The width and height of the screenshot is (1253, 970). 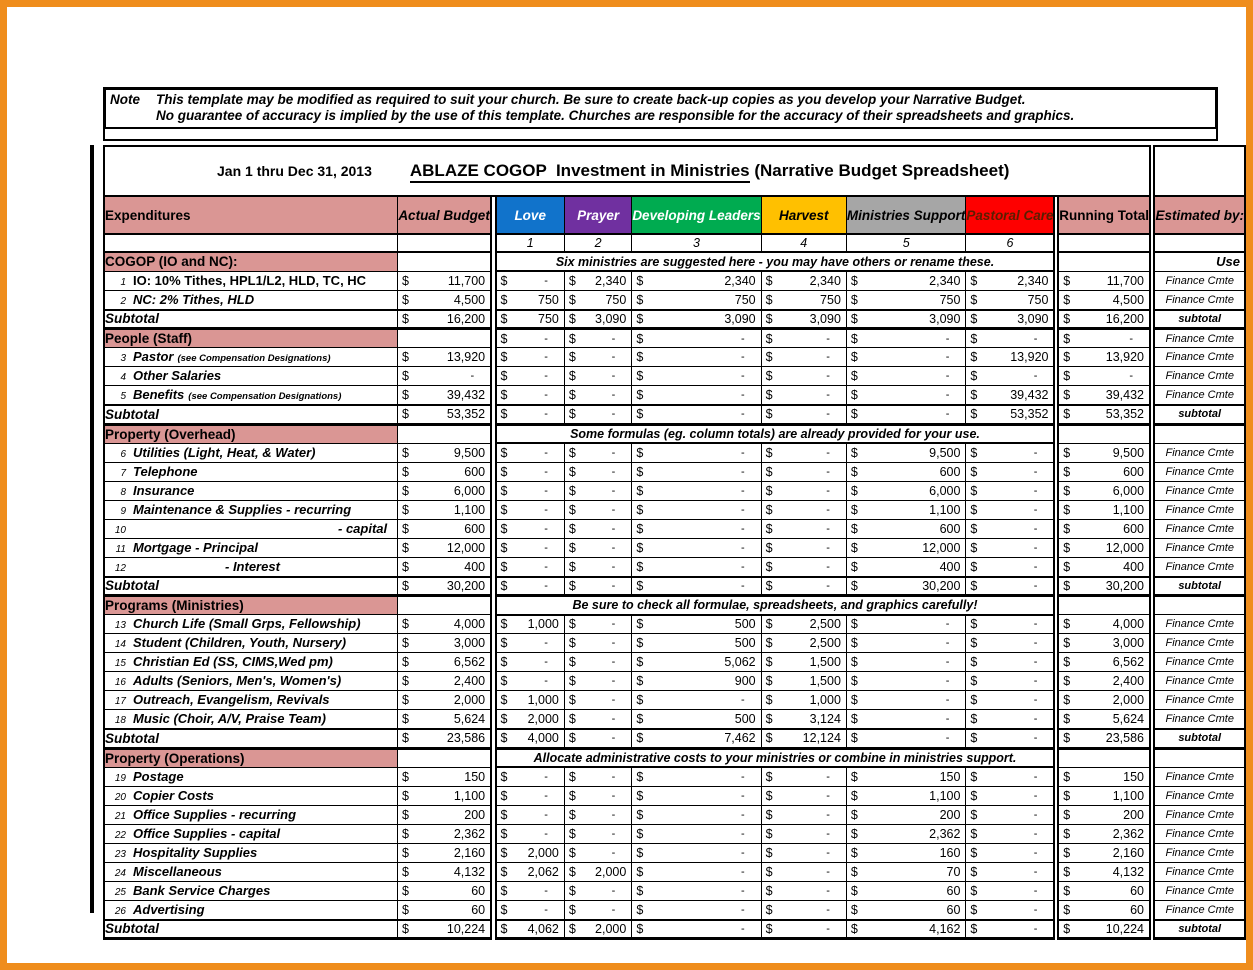 What do you see at coordinates (1104, 243) in the screenshot?
I see `blank-cell` at bounding box center [1104, 243].